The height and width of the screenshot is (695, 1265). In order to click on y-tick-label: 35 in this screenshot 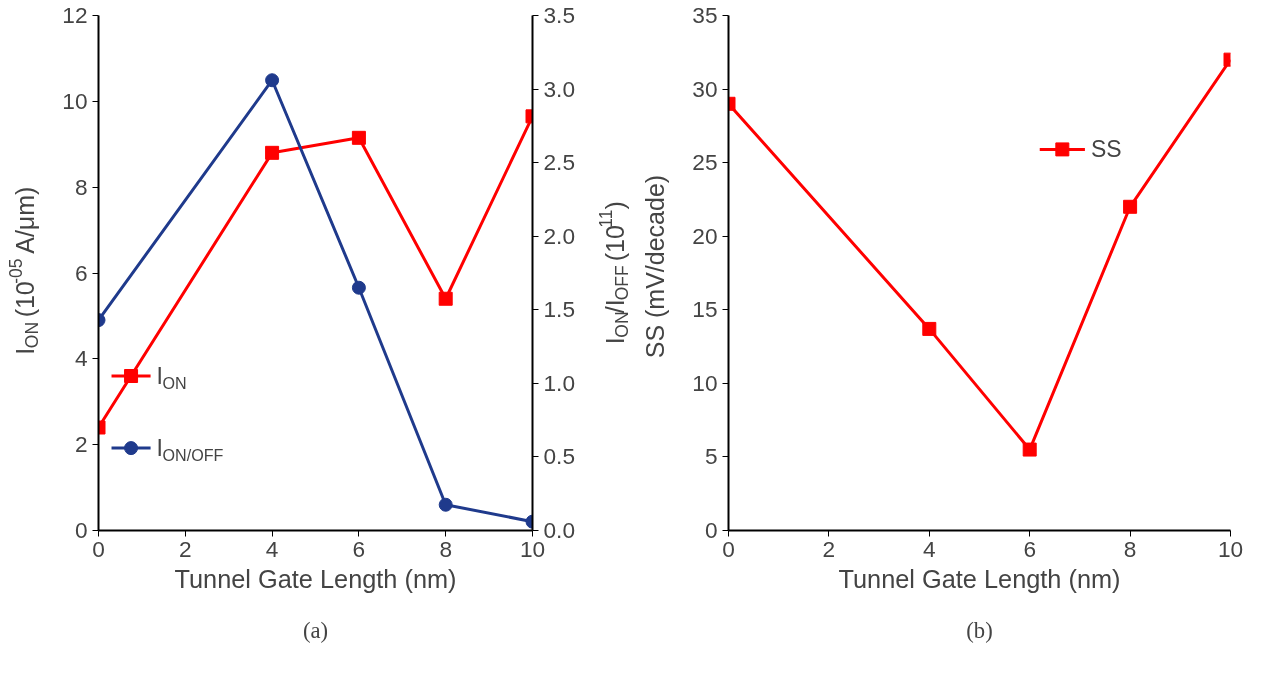, I will do `click(705, 15)`.